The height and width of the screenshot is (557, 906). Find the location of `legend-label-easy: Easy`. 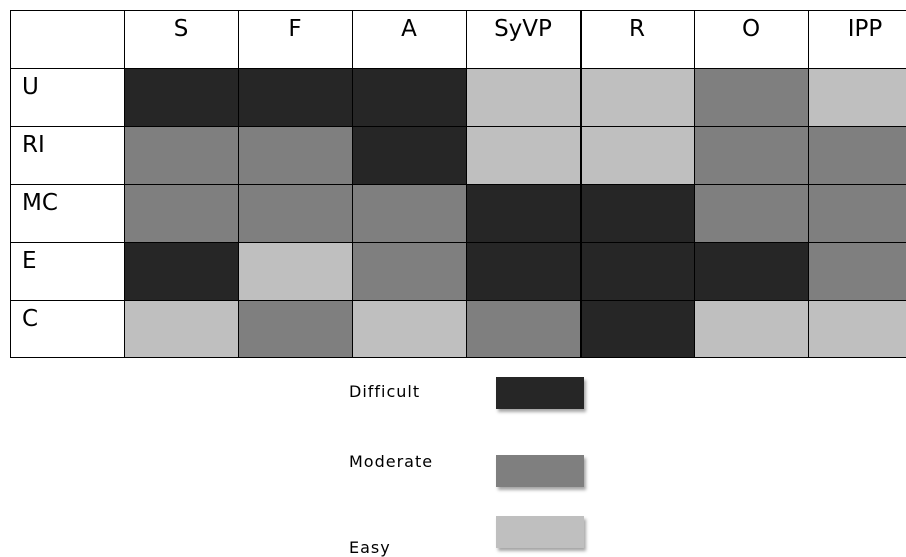

legend-label-easy: Easy is located at coordinates (370, 547).